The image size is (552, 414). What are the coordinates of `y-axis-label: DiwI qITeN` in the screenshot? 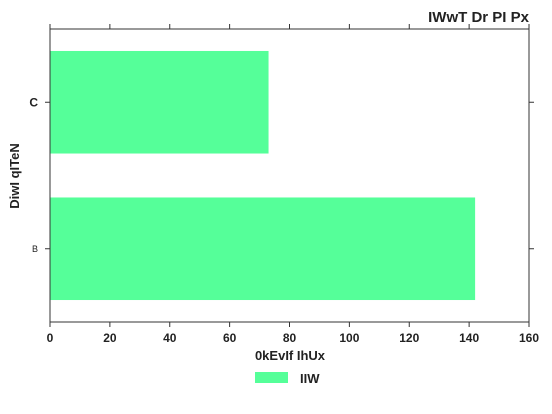 It's located at (14, 175).